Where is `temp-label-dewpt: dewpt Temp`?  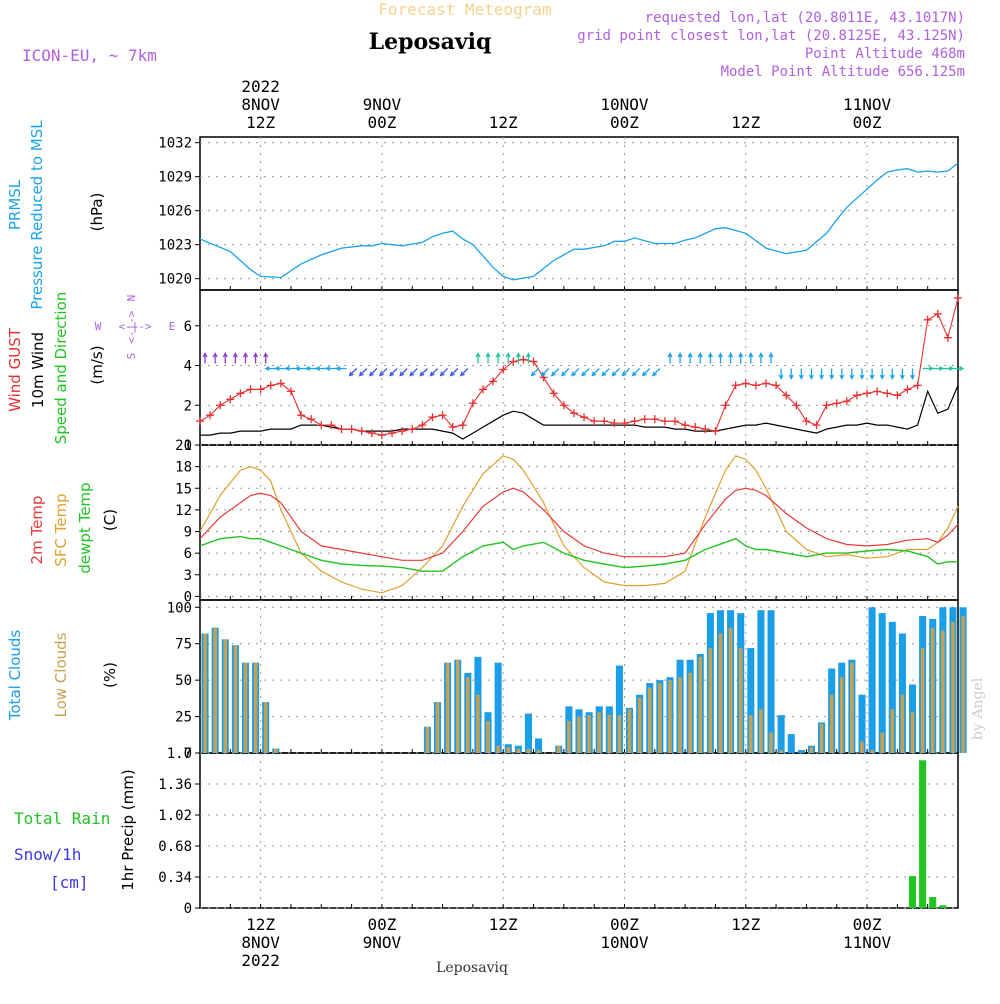 temp-label-dewpt: dewpt Temp is located at coordinates (85, 527).